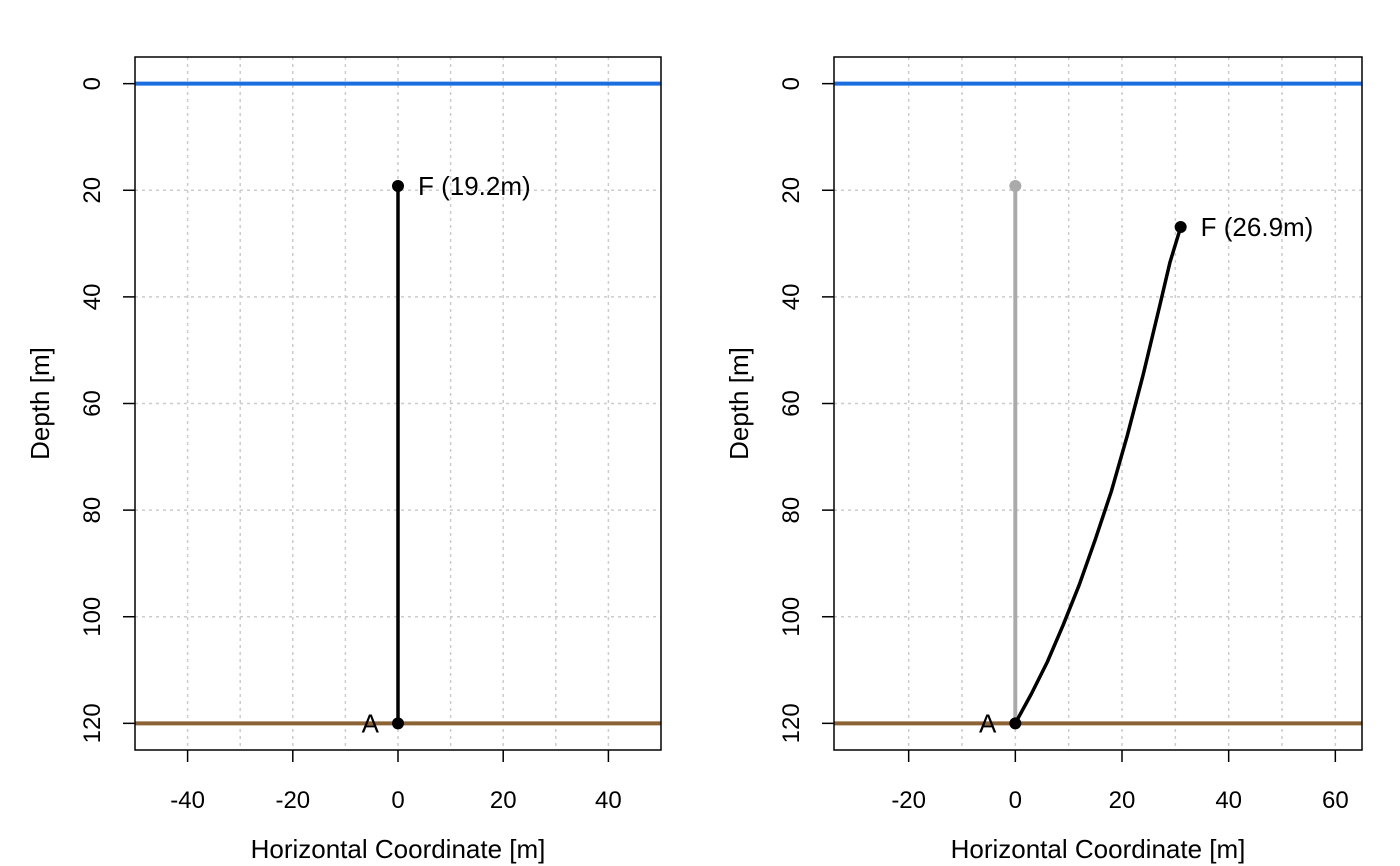 This screenshot has width=1400, height=866. I want to click on x-tick-label: -40, so click(187, 800).